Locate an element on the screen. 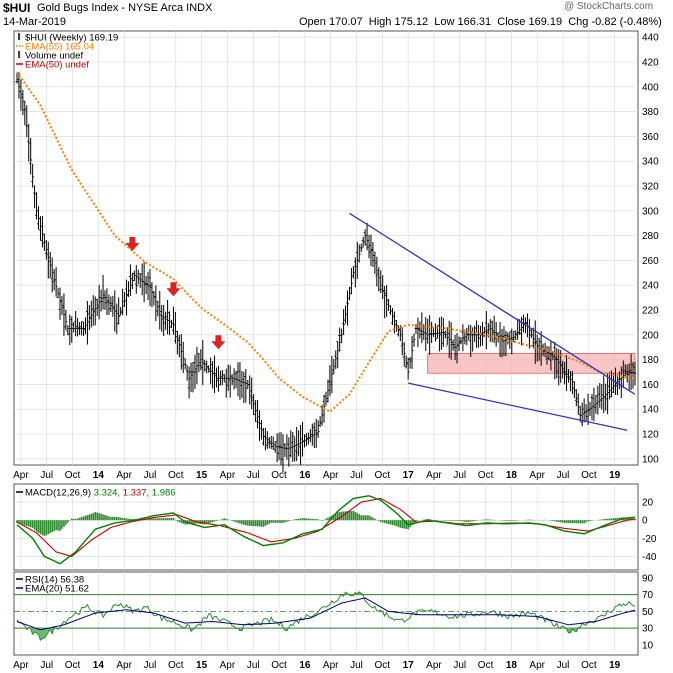 The width and height of the screenshot is (673, 673). chart-symbol: $HUI is located at coordinates (17, 8).